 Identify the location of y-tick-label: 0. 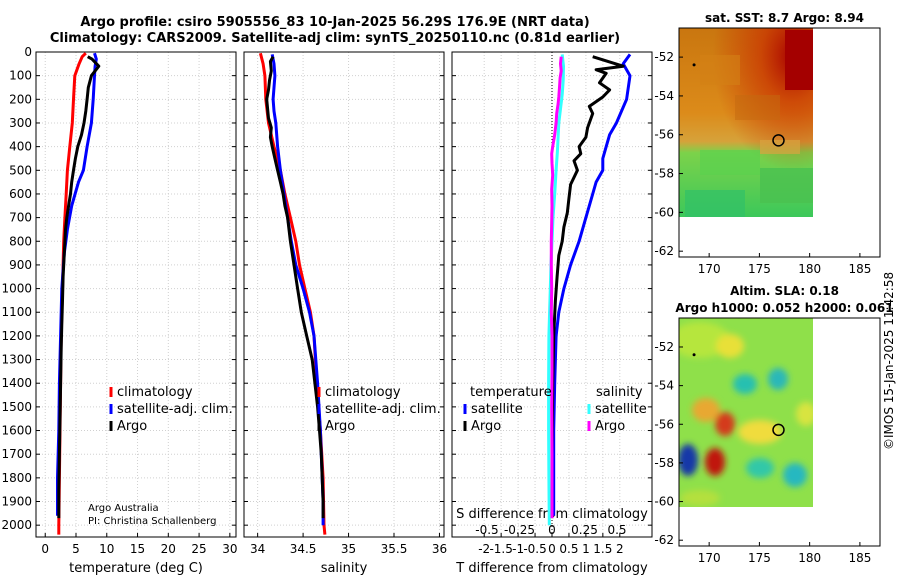
(28, 52).